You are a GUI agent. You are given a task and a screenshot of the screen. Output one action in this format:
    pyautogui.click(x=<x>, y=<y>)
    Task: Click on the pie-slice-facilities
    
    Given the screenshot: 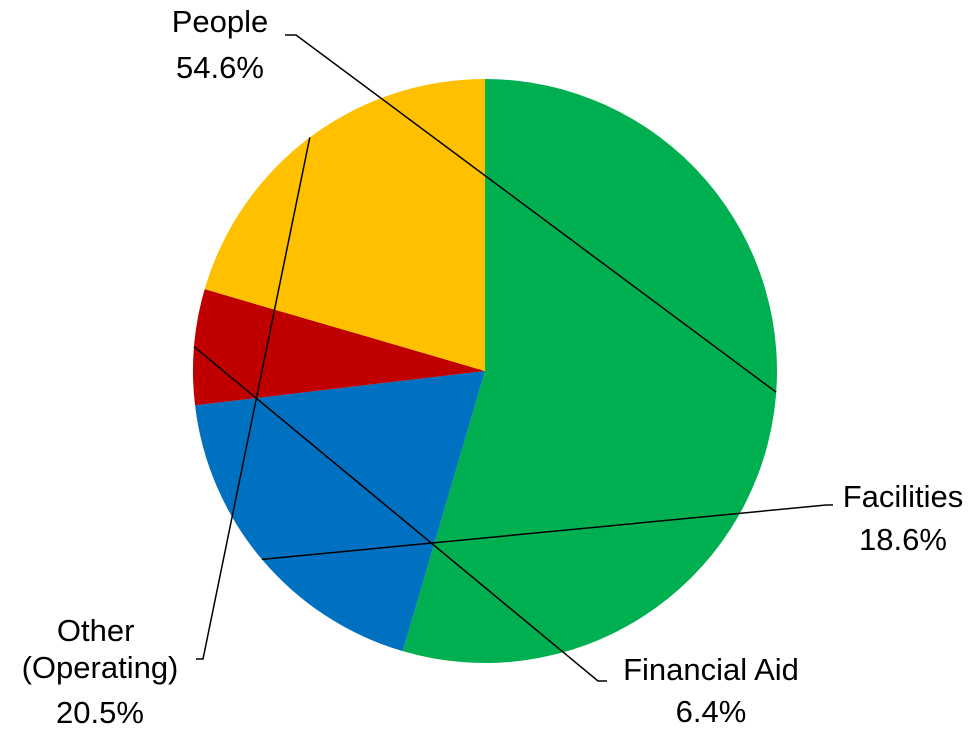 What is the action you would take?
    pyautogui.click(x=340, y=511)
    